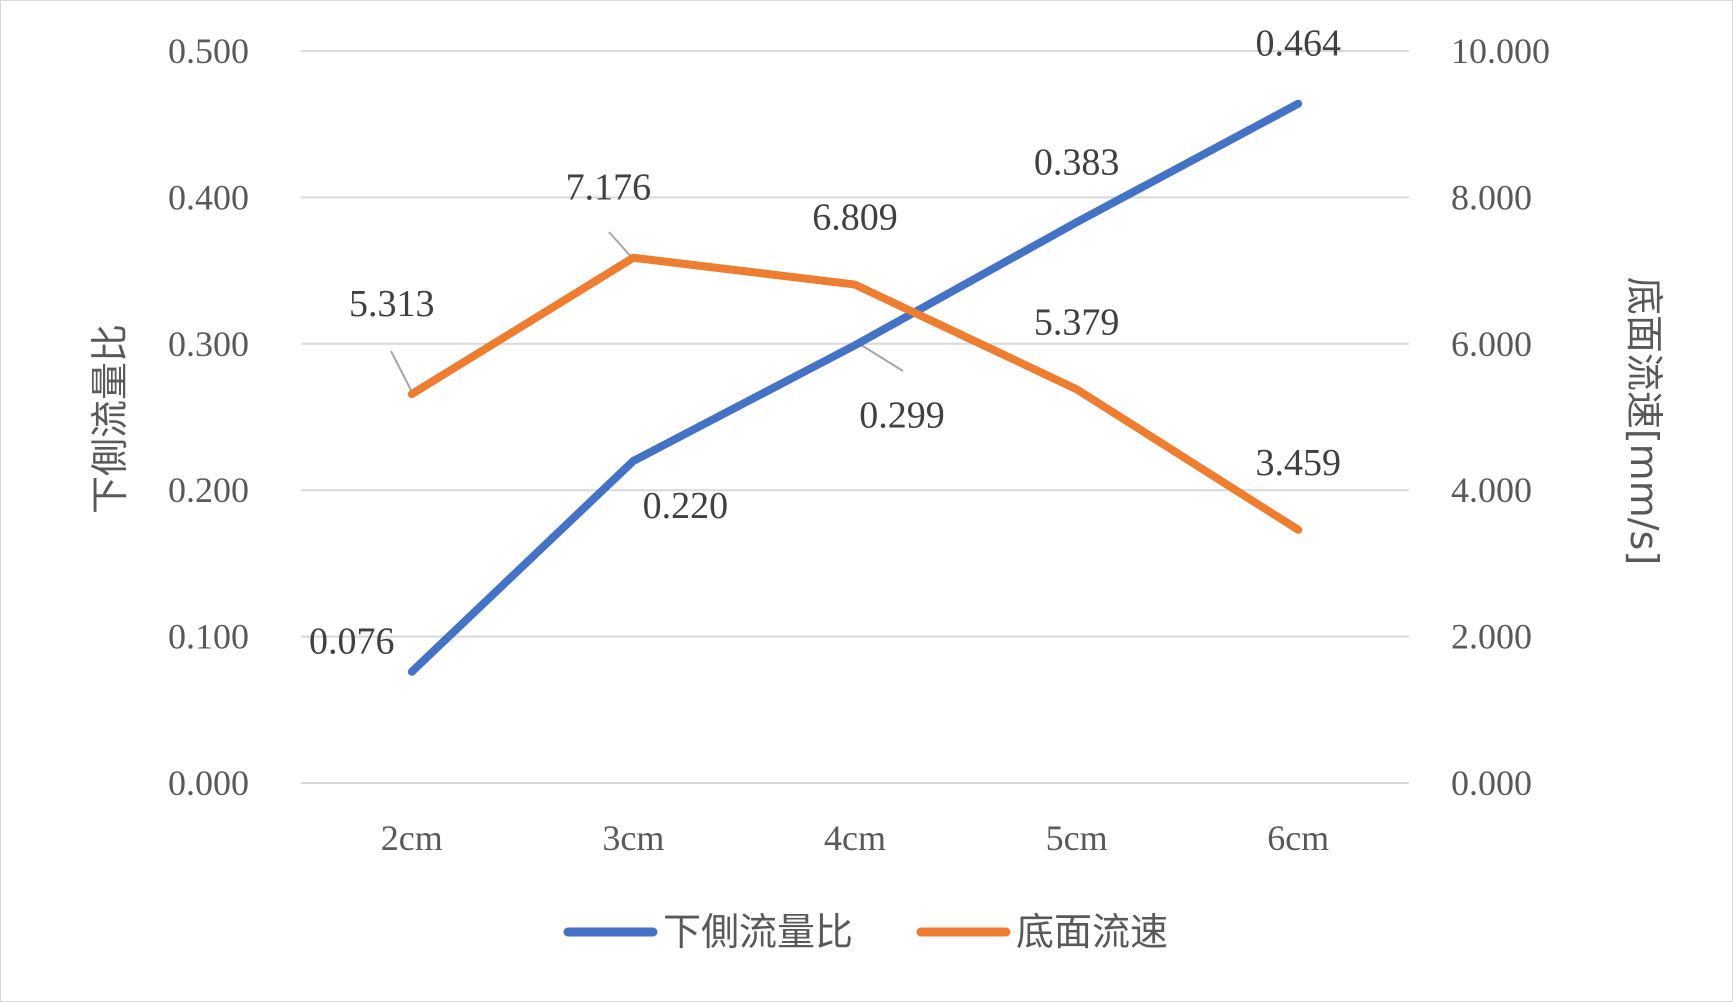  What do you see at coordinates (647, 313) in the screenshot?
I see `label-leader-lines` at bounding box center [647, 313].